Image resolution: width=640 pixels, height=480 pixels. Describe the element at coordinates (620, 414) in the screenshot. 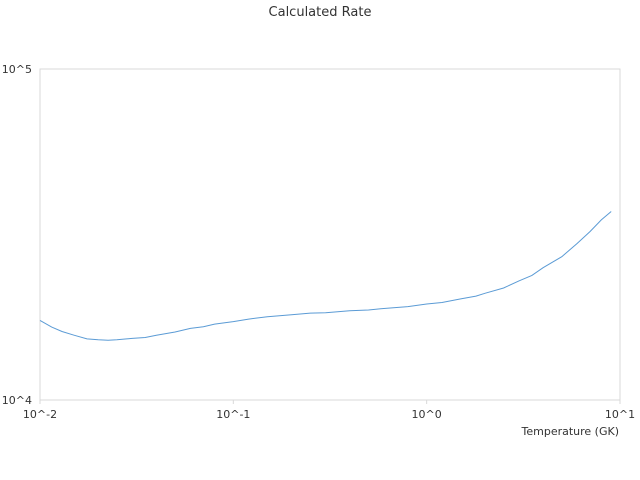

I see `x-tick-label: 10^1` at that location.